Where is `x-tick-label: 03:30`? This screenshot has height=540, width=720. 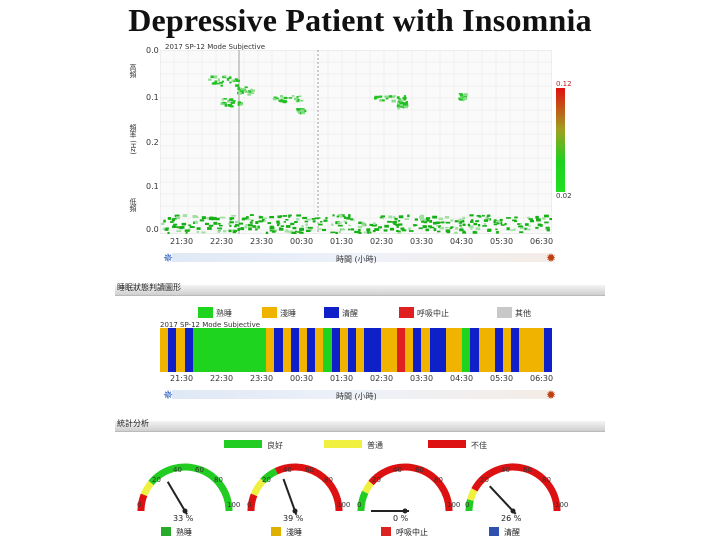
x-tick-label: 03:30 is located at coordinates (422, 378).